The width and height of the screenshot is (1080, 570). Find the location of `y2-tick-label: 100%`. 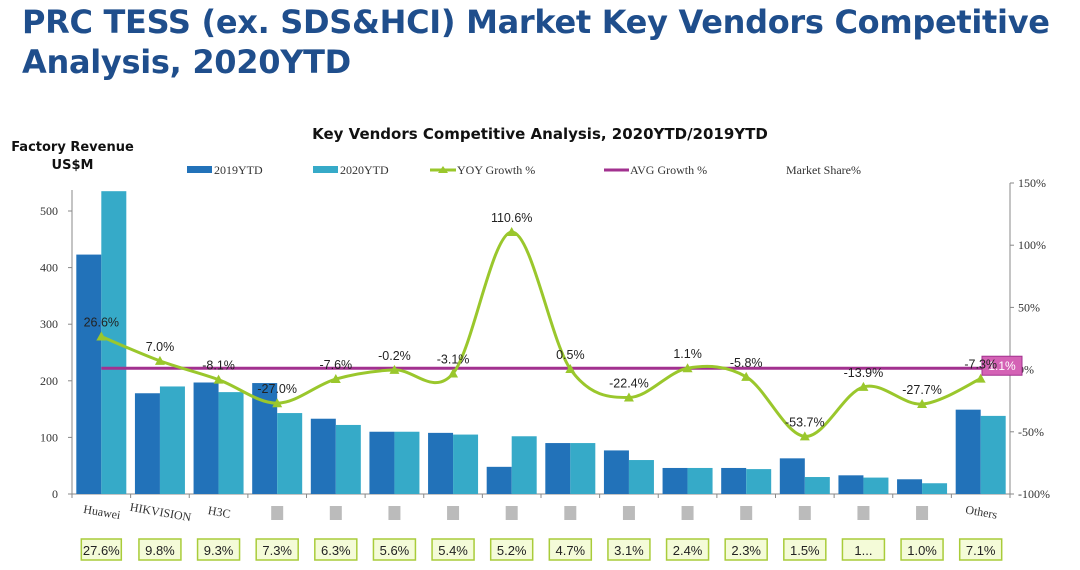

y2-tick-label: 100% is located at coordinates (1032, 245).